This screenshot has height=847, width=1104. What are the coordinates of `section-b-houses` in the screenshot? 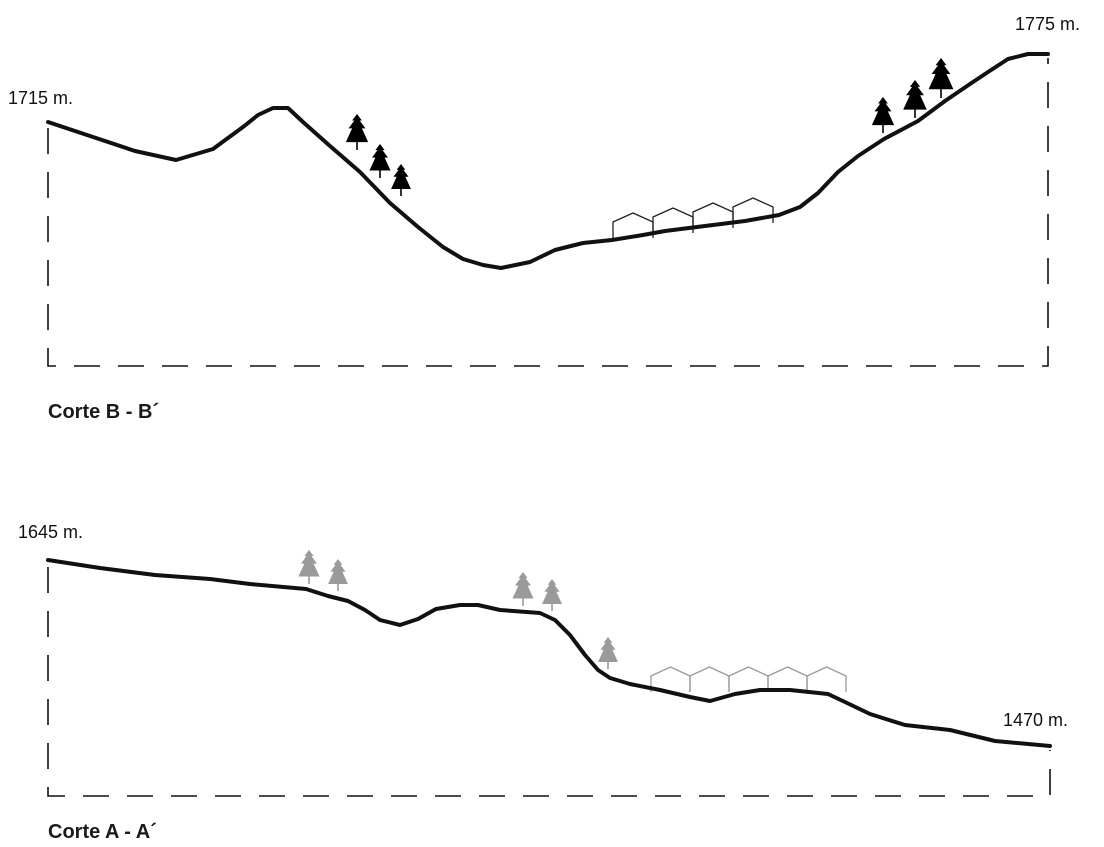 It's located at (693, 217).